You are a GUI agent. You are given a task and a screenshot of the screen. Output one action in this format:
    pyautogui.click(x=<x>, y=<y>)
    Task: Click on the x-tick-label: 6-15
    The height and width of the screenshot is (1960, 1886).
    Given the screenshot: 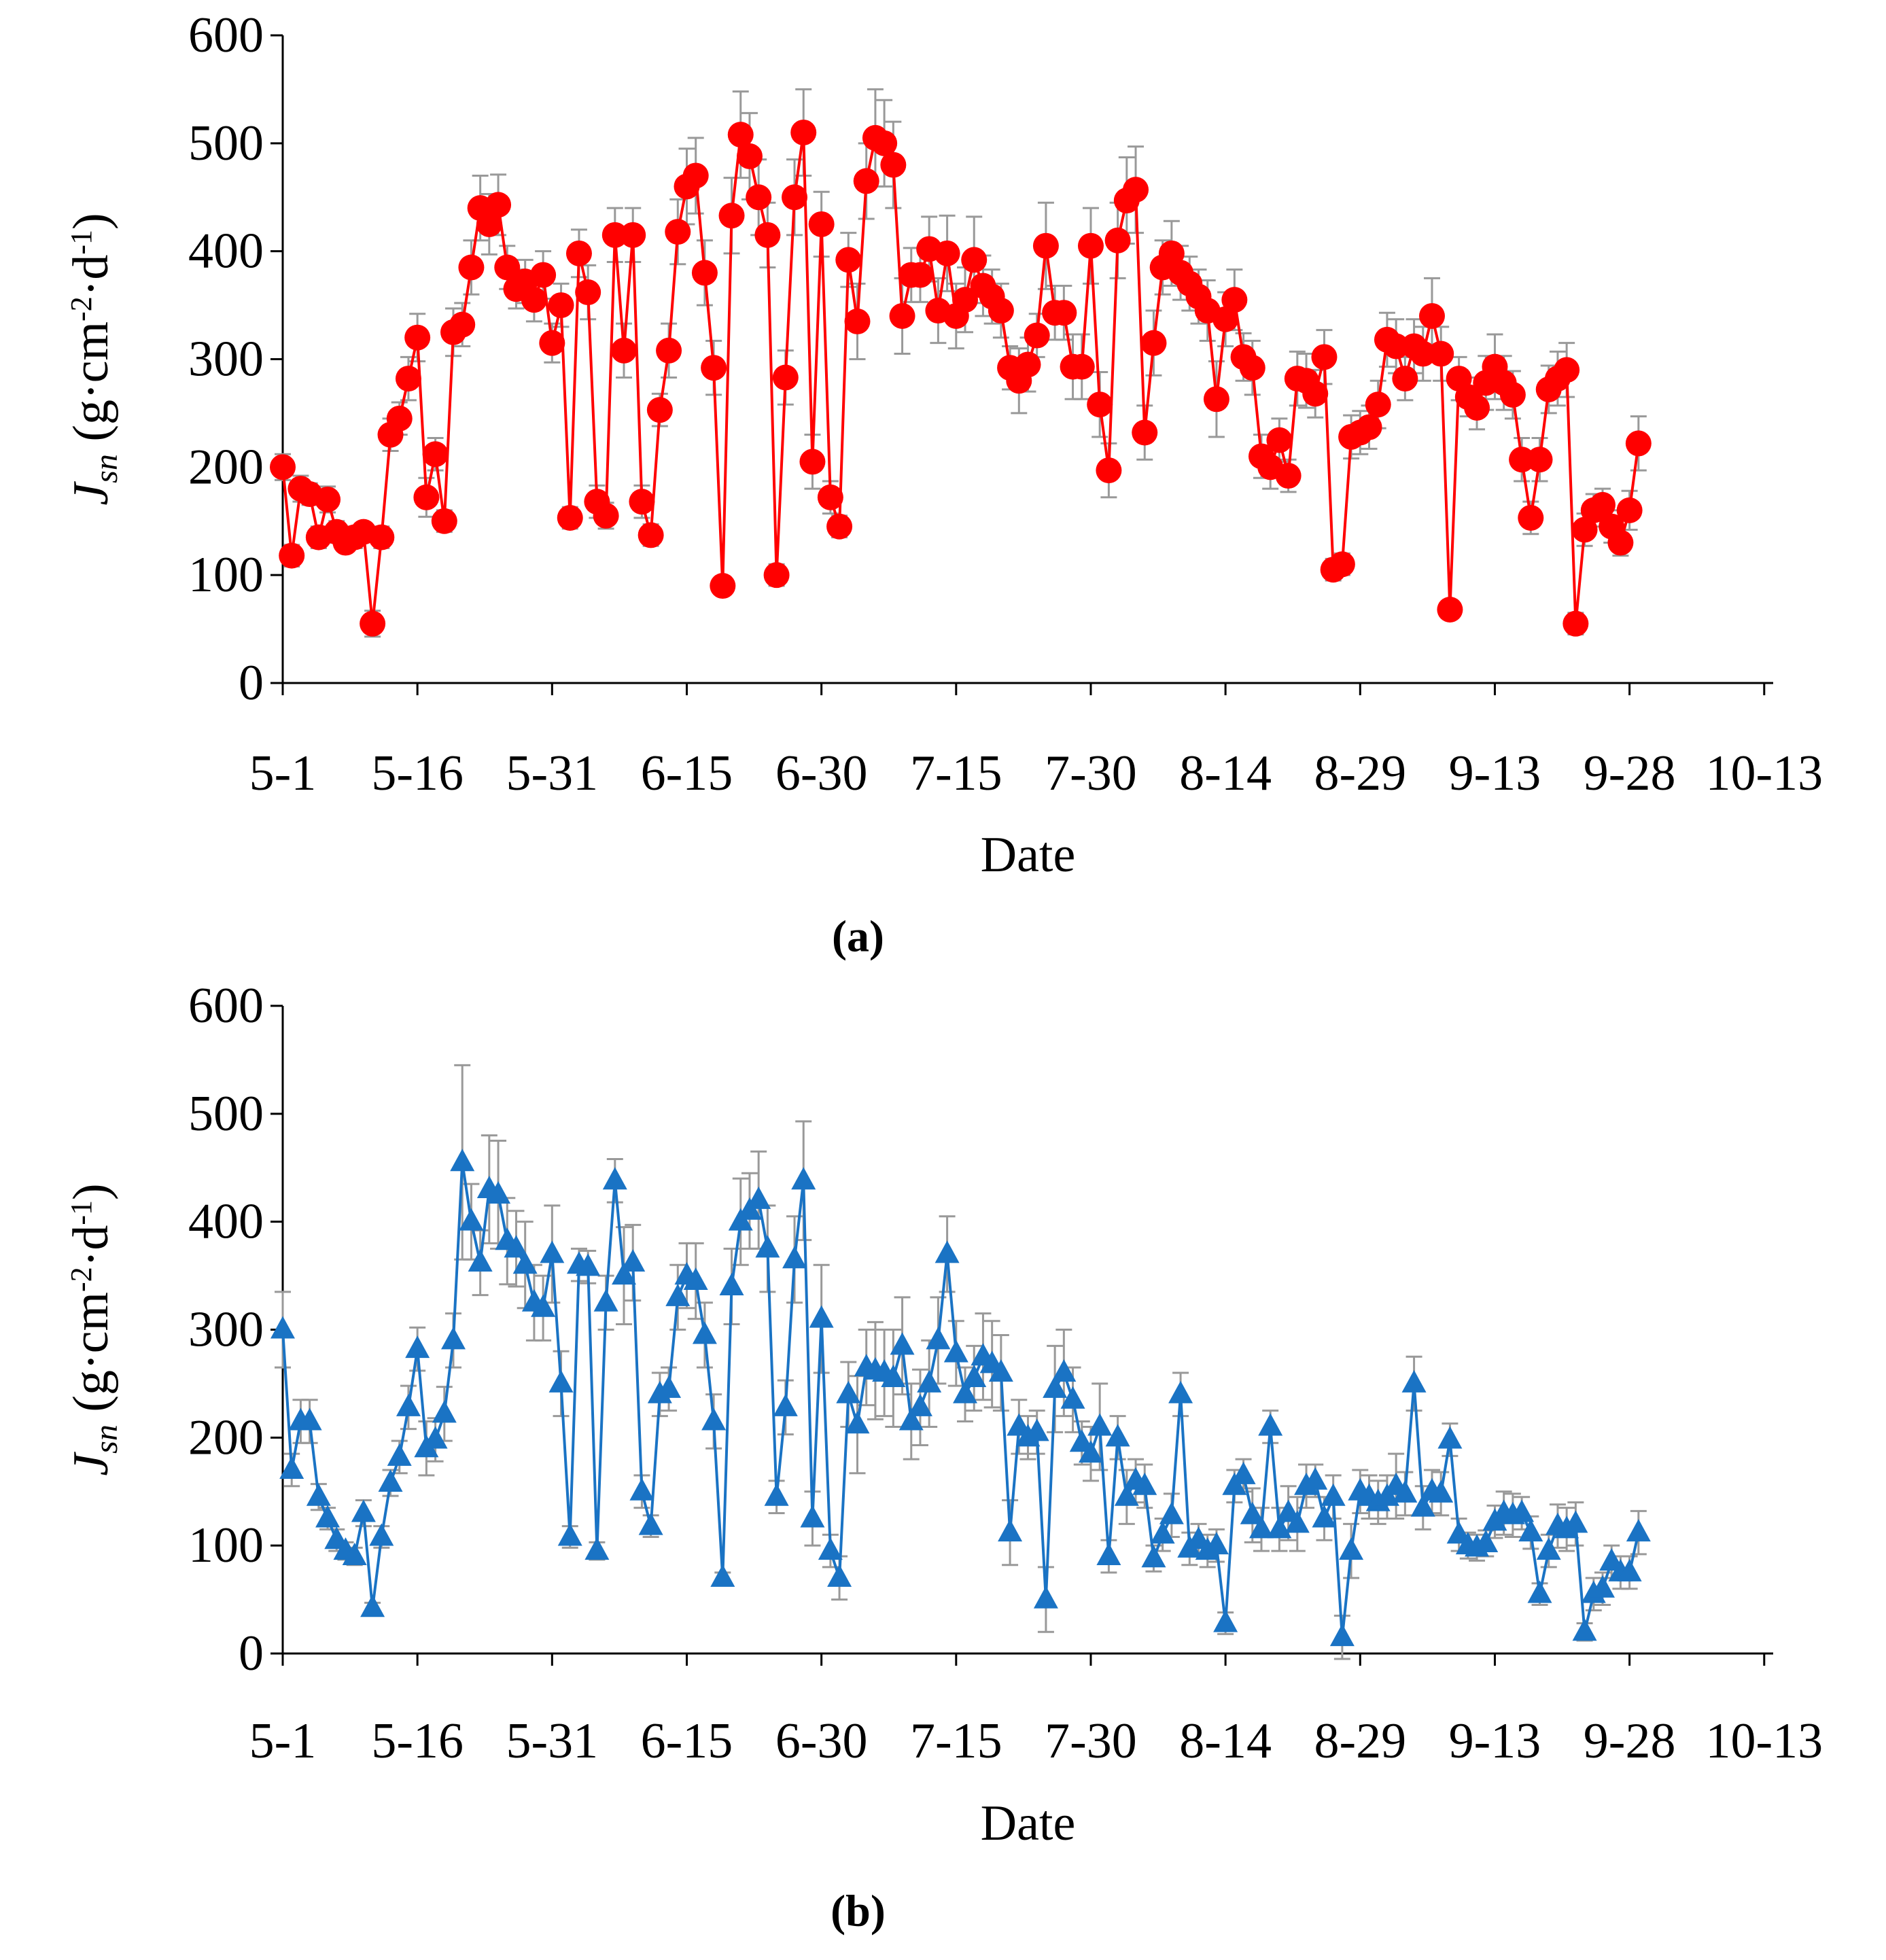 What is the action you would take?
    pyautogui.click(x=687, y=1741)
    